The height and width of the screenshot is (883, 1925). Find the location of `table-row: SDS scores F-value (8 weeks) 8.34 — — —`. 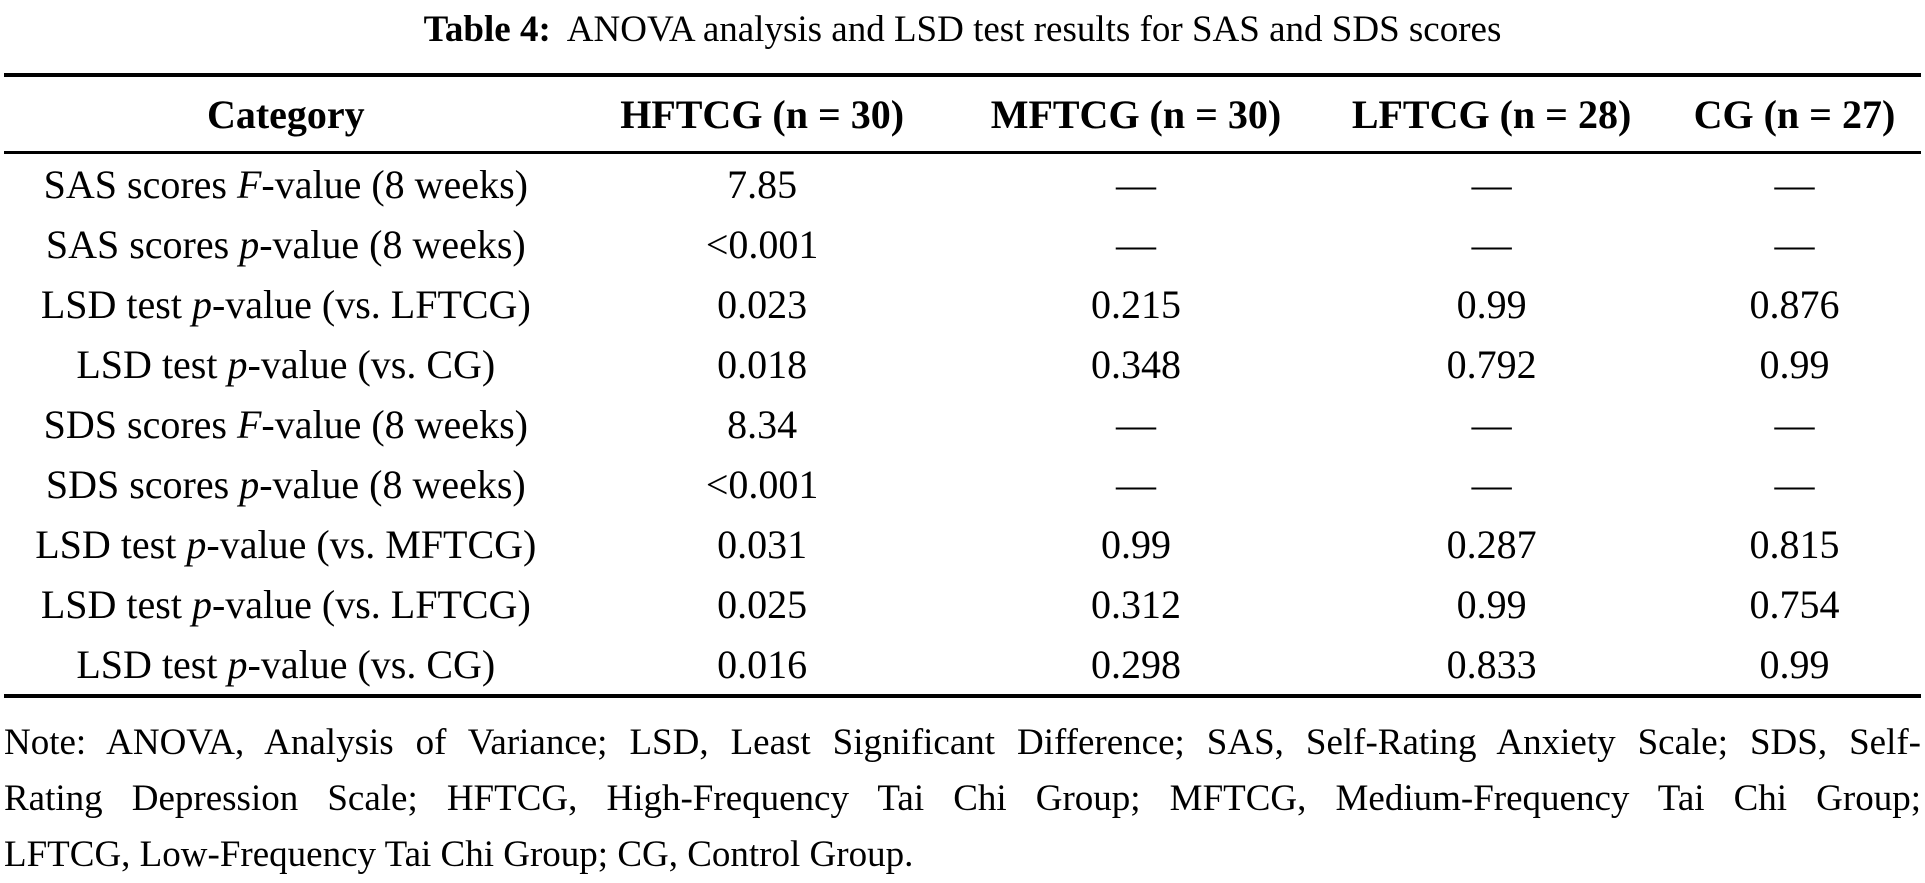

table-row: SDS scores F-value (8 weeks) 8.34 — — — is located at coordinates (962, 424).